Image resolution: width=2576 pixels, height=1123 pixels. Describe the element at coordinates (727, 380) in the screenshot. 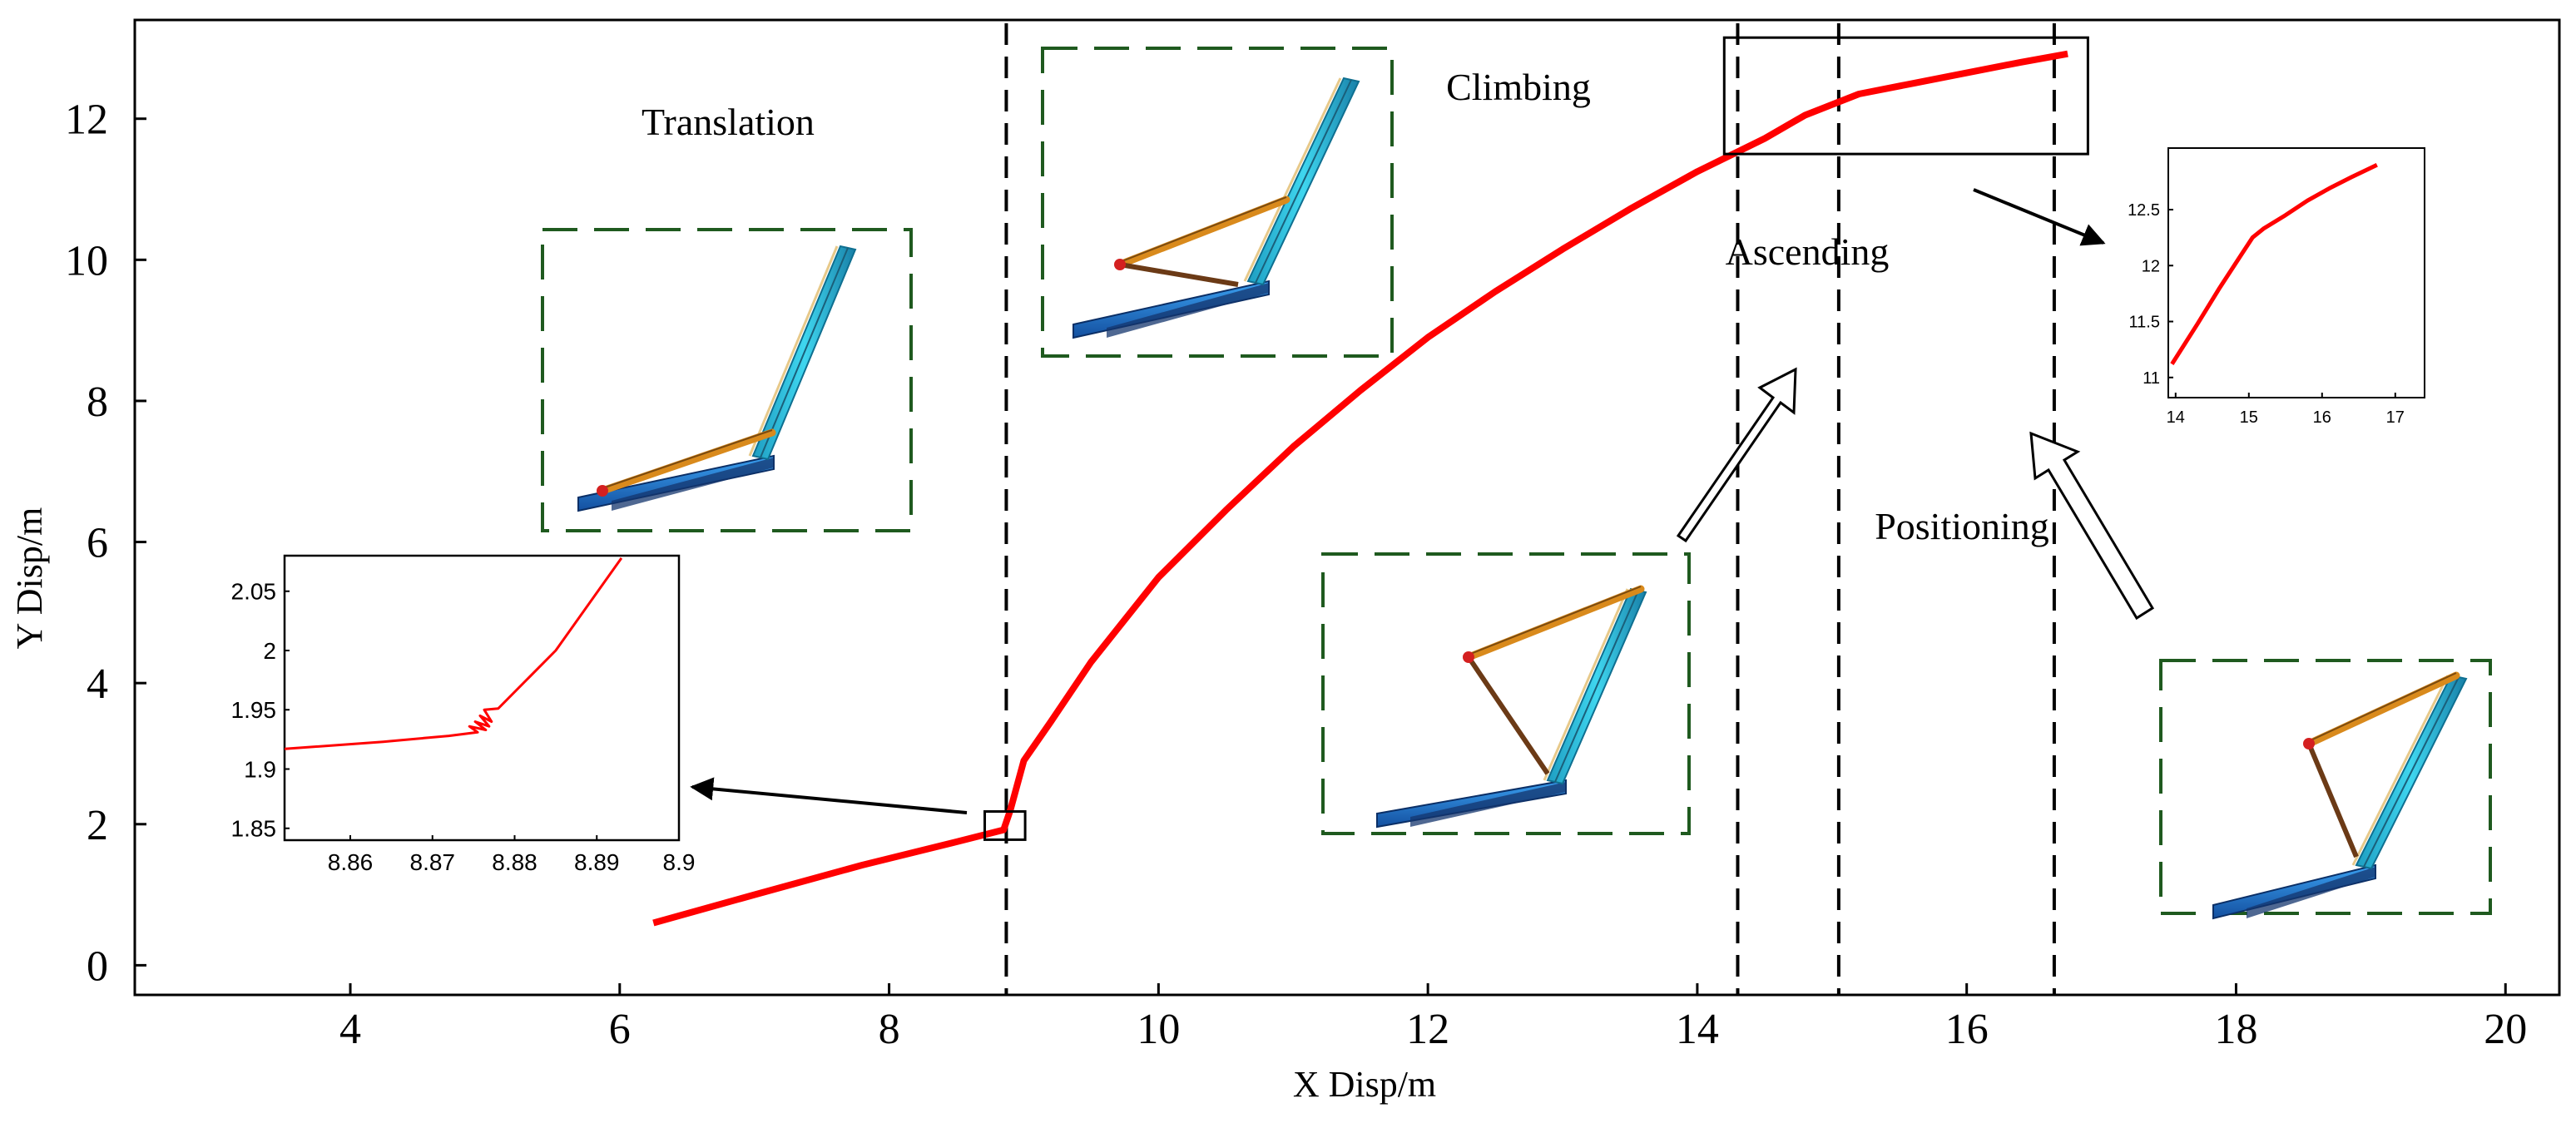

I see `crane-translation` at that location.